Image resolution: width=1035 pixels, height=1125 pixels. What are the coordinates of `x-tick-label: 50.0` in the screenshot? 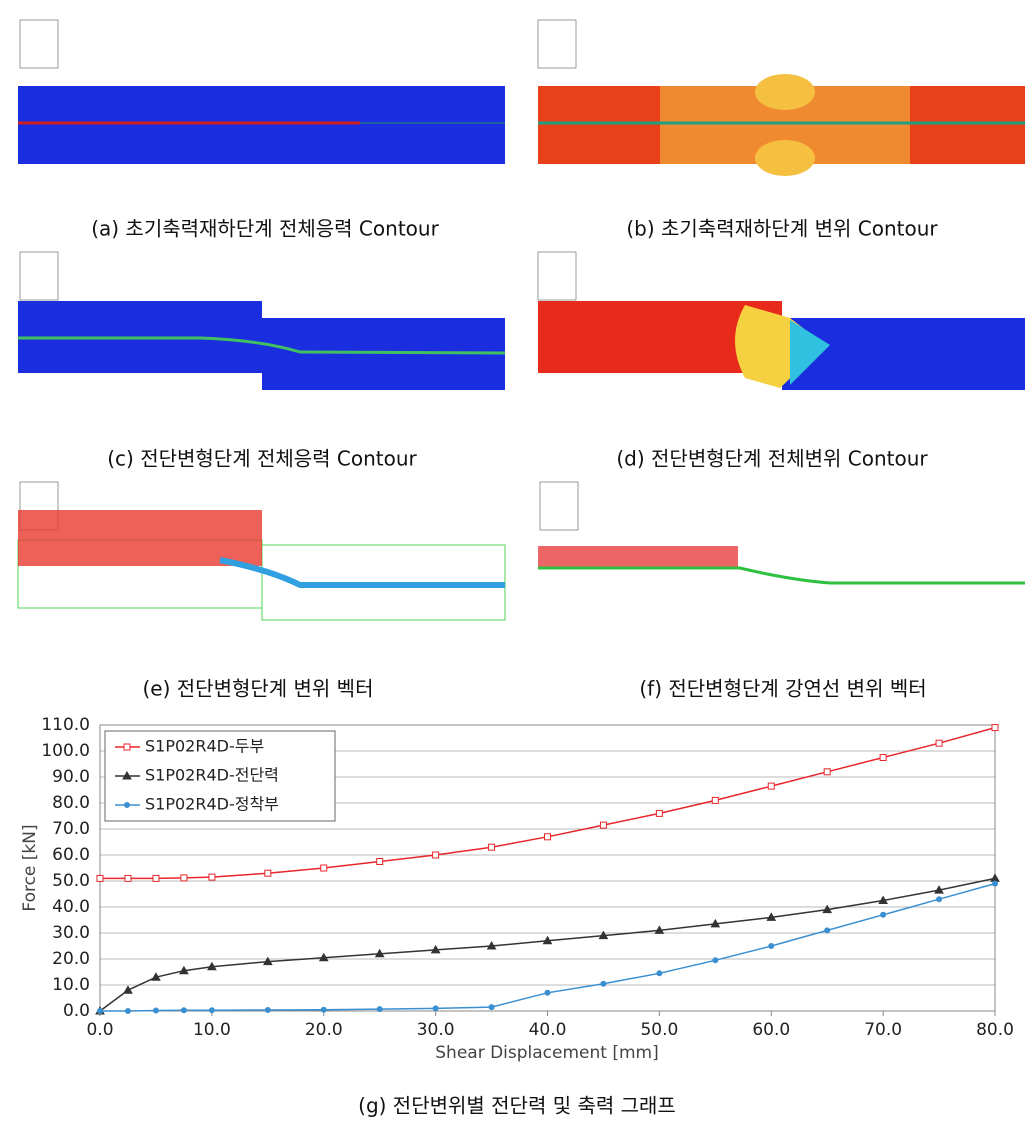 It's located at (659, 1030).